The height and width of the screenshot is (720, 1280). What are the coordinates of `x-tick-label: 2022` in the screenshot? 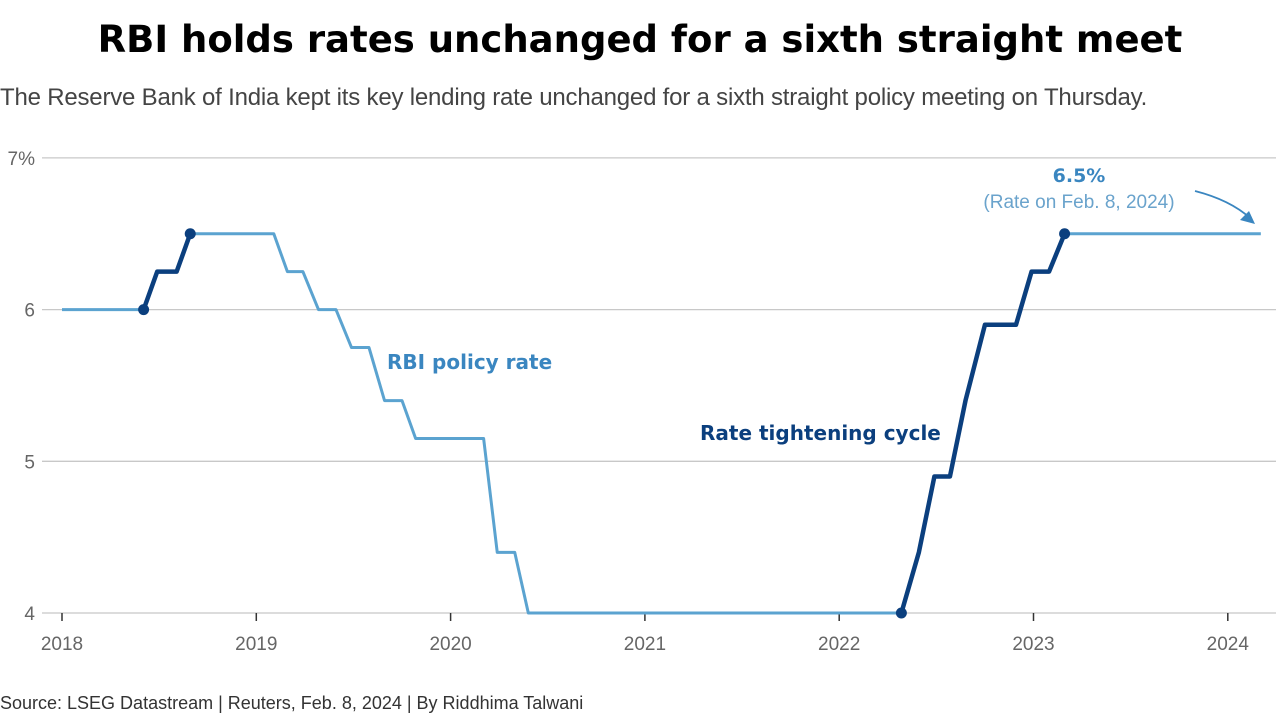 It's located at (839, 644).